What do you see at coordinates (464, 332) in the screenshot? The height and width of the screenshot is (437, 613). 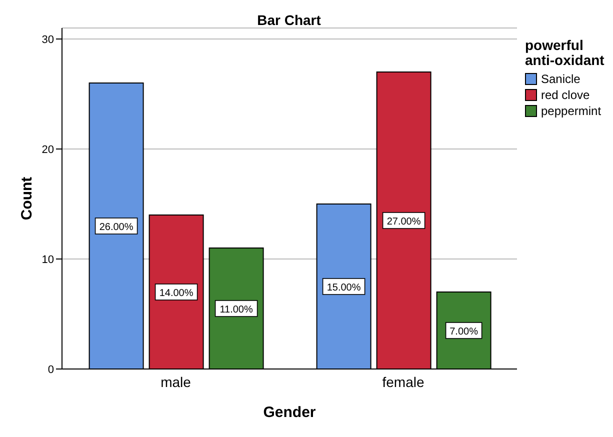 I see `data-label: 7.00%` at bounding box center [464, 332].